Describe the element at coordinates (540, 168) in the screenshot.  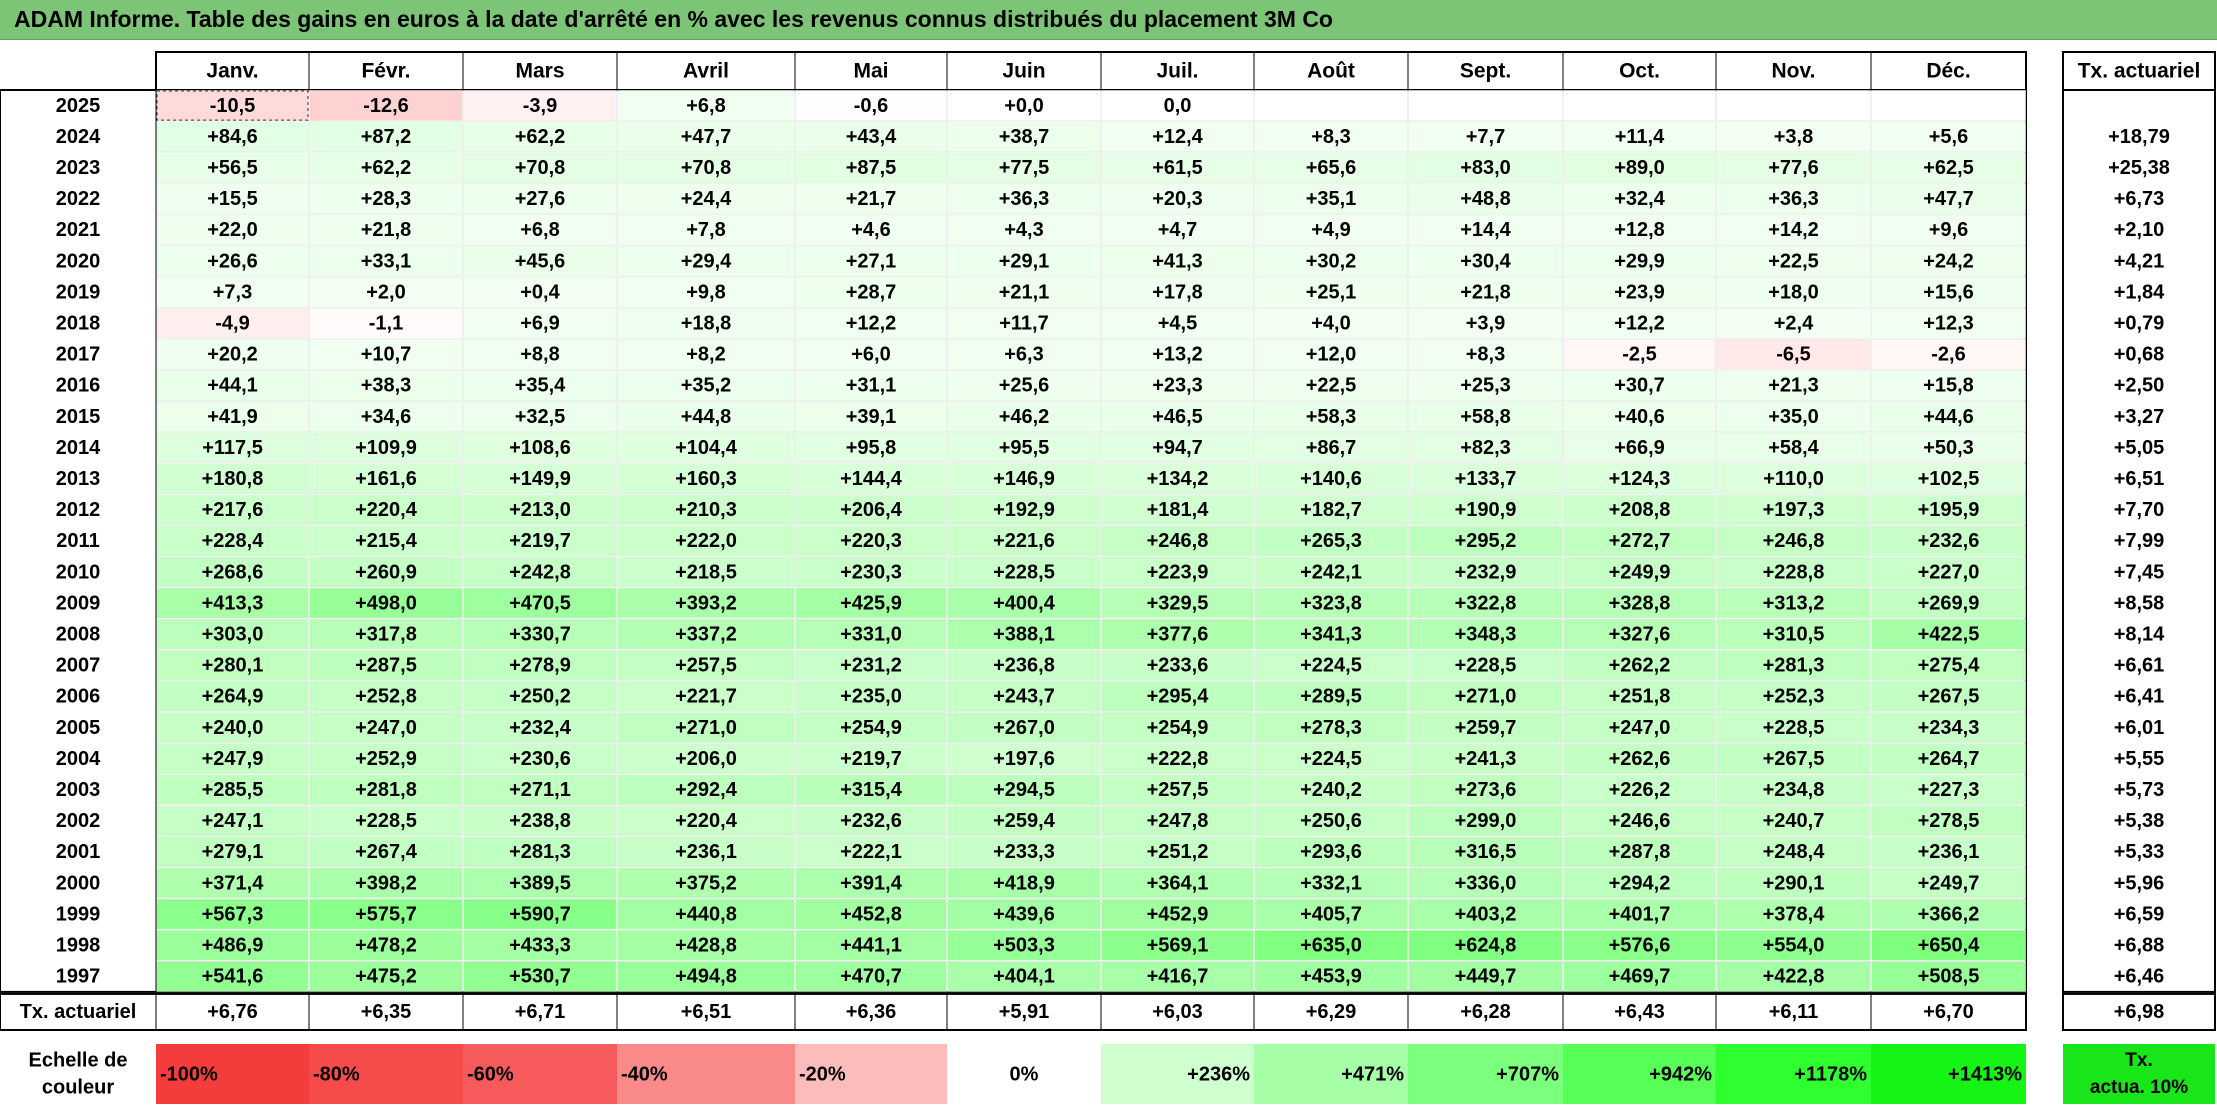
I see `gain-value: +70,8` at that location.